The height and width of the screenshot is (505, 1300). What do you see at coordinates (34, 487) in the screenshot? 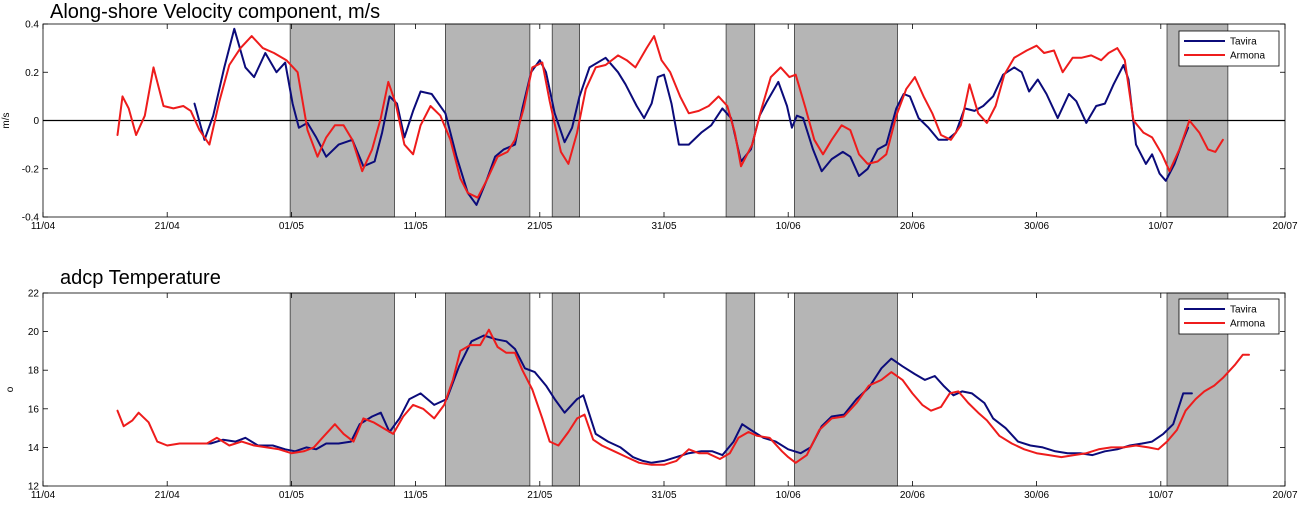
I see `y-tick-label: 12` at bounding box center [34, 487].